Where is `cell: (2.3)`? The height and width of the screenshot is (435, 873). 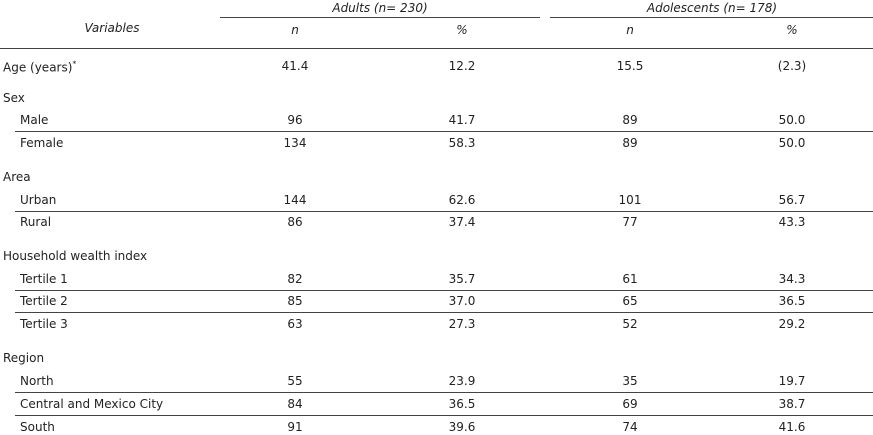 cell: (2.3) is located at coordinates (792, 66).